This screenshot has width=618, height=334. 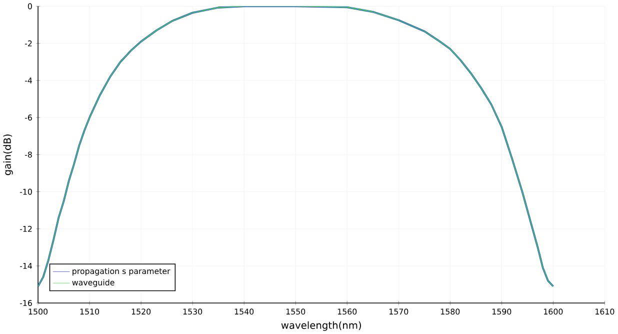 I want to click on x-axis-title: wavelength(nm), so click(x=321, y=326).